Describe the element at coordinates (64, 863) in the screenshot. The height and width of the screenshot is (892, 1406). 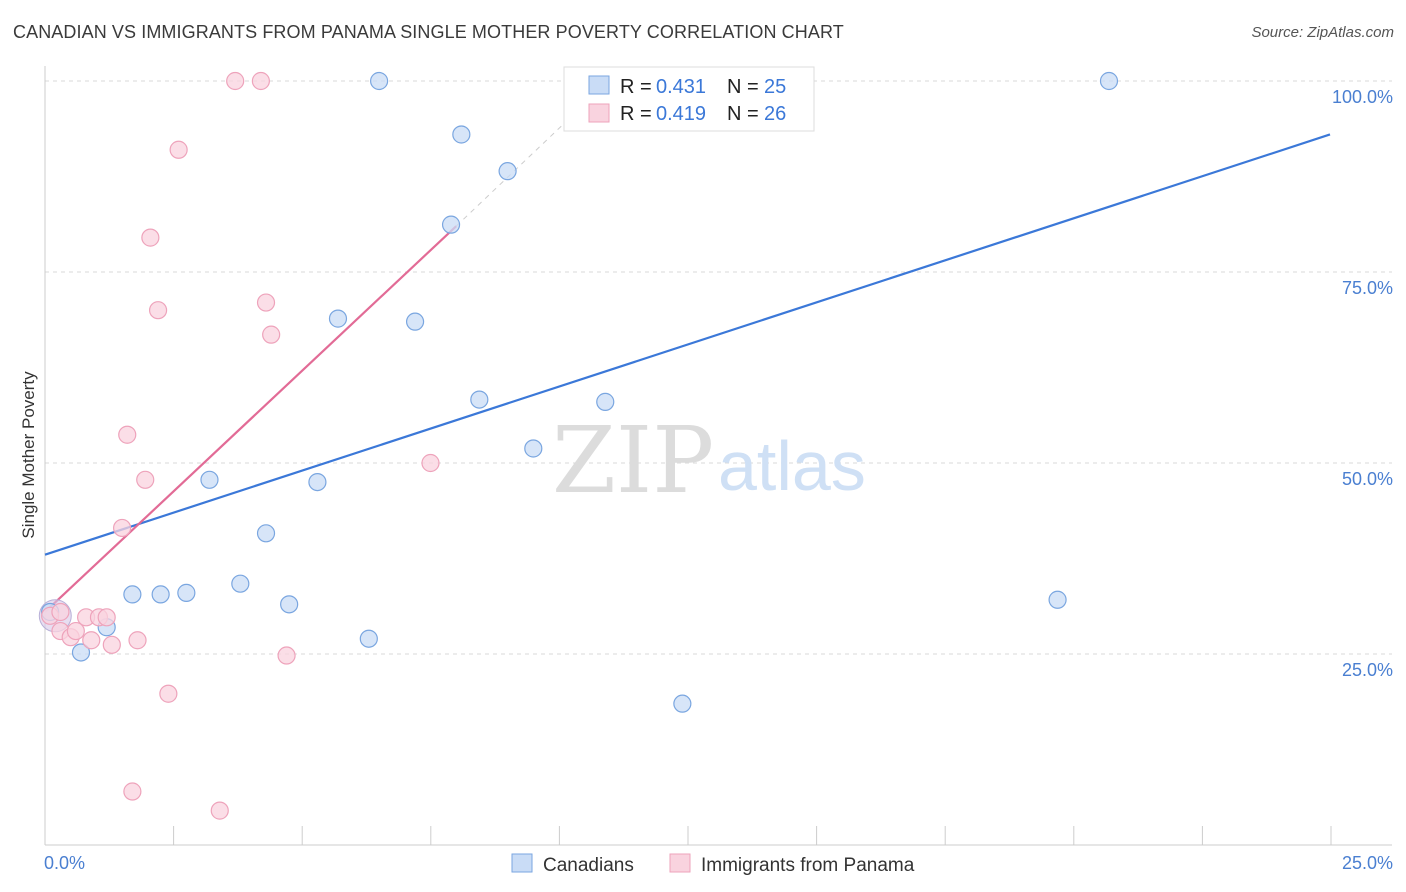
I see `x-tick-label: 0.0%` at that location.